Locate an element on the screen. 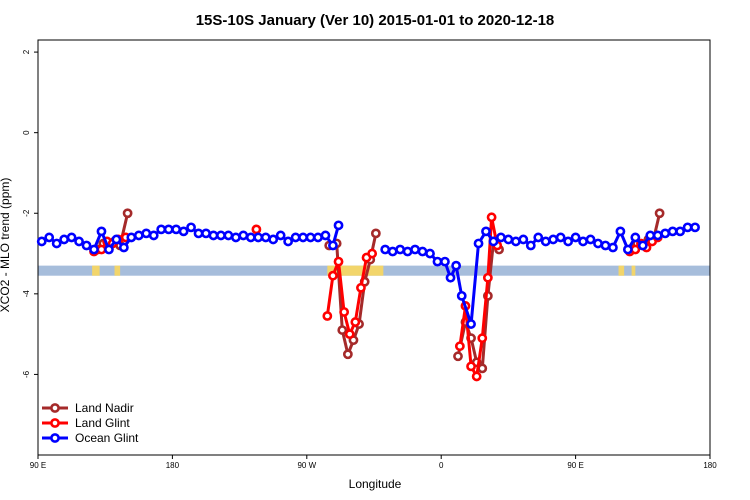 The width and height of the screenshot is (750, 500). x-tick-label-3: 0 is located at coordinates (441, 465).